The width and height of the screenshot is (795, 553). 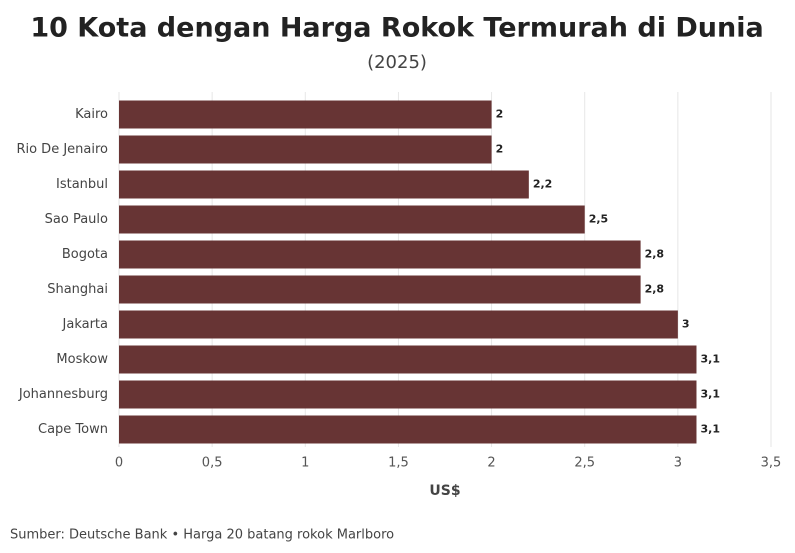 I want to click on x-tick-label: 2, so click(x=491, y=463).